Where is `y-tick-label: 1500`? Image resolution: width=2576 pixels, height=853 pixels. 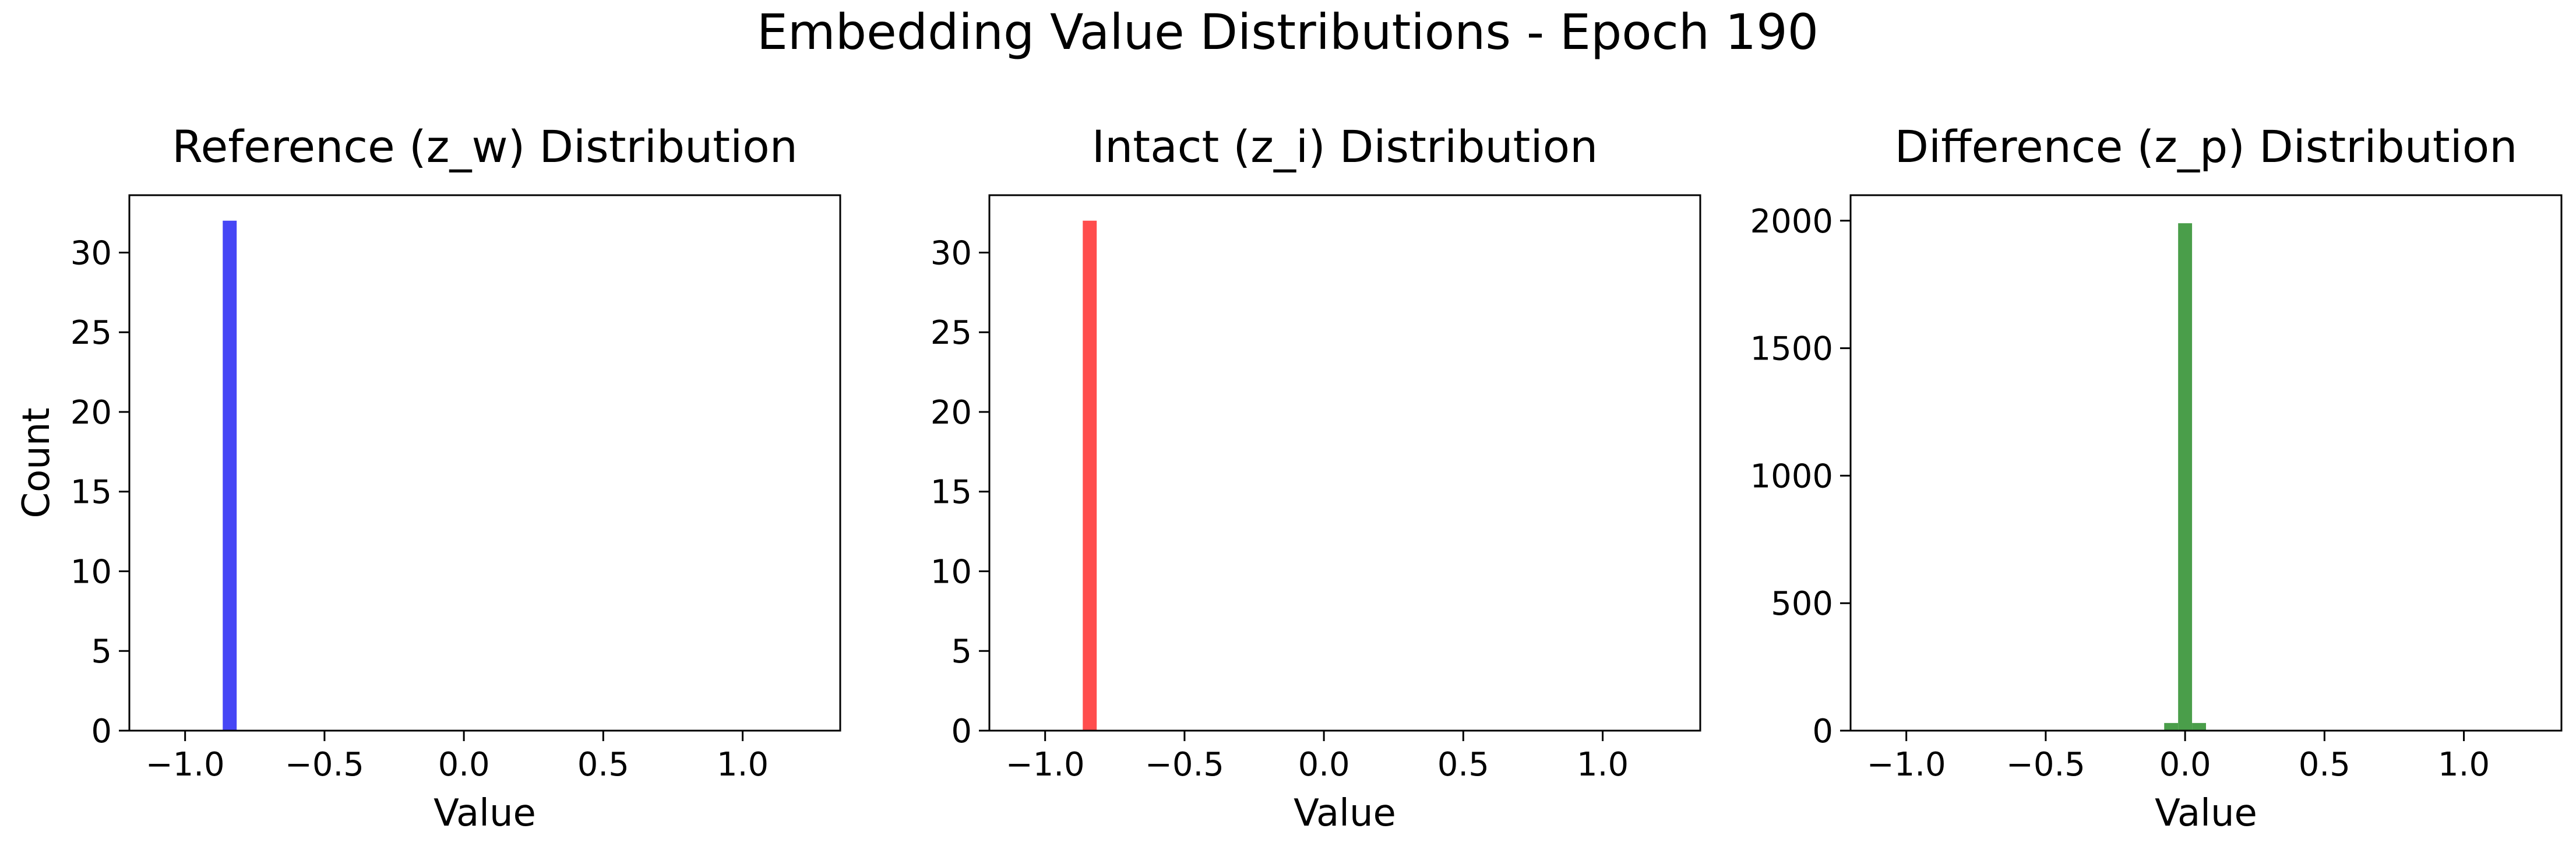 y-tick-label: 1500 is located at coordinates (1792, 349).